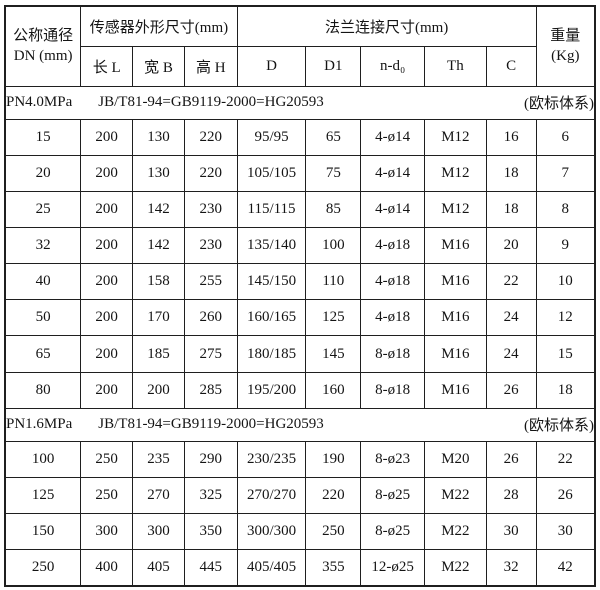  Describe the element at coordinates (158, 568) in the screenshot. I see `cell: 405` at that location.